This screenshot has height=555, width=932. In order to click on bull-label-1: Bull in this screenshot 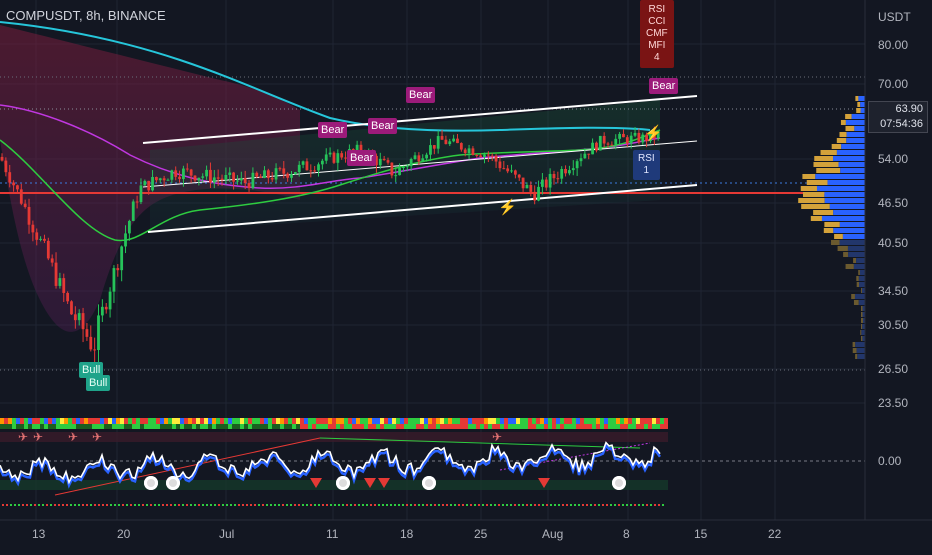, I will do `click(91, 370)`.